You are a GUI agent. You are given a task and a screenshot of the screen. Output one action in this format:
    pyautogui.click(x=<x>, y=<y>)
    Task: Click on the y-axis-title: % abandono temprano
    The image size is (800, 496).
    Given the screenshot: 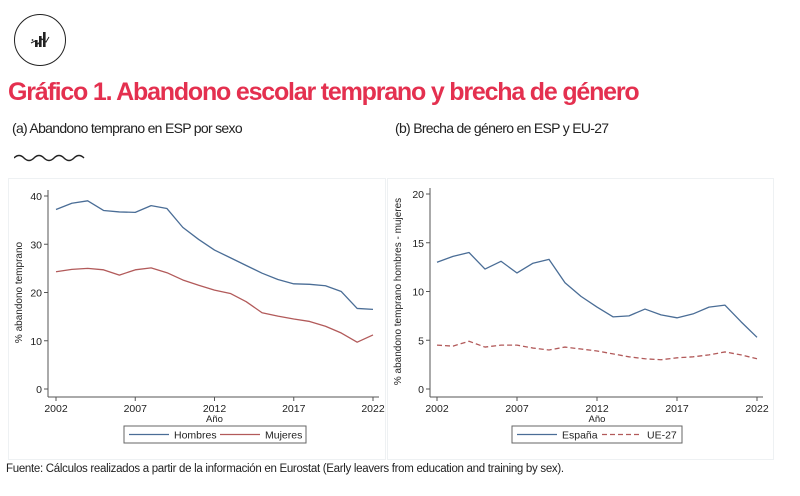 What is the action you would take?
    pyautogui.click(x=19, y=292)
    